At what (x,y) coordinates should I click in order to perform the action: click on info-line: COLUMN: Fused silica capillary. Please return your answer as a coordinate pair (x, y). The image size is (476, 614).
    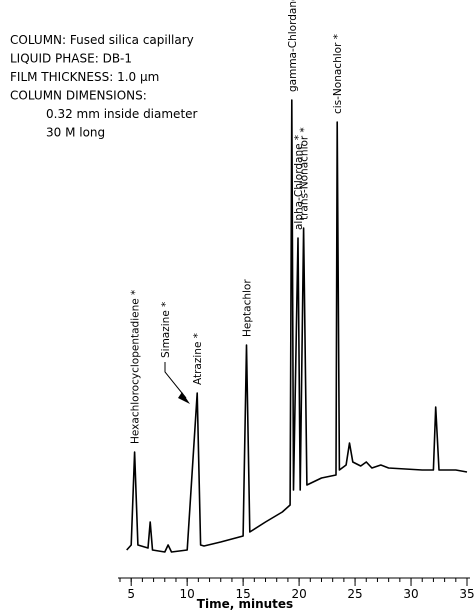
    Looking at the image, I should click on (102, 40).